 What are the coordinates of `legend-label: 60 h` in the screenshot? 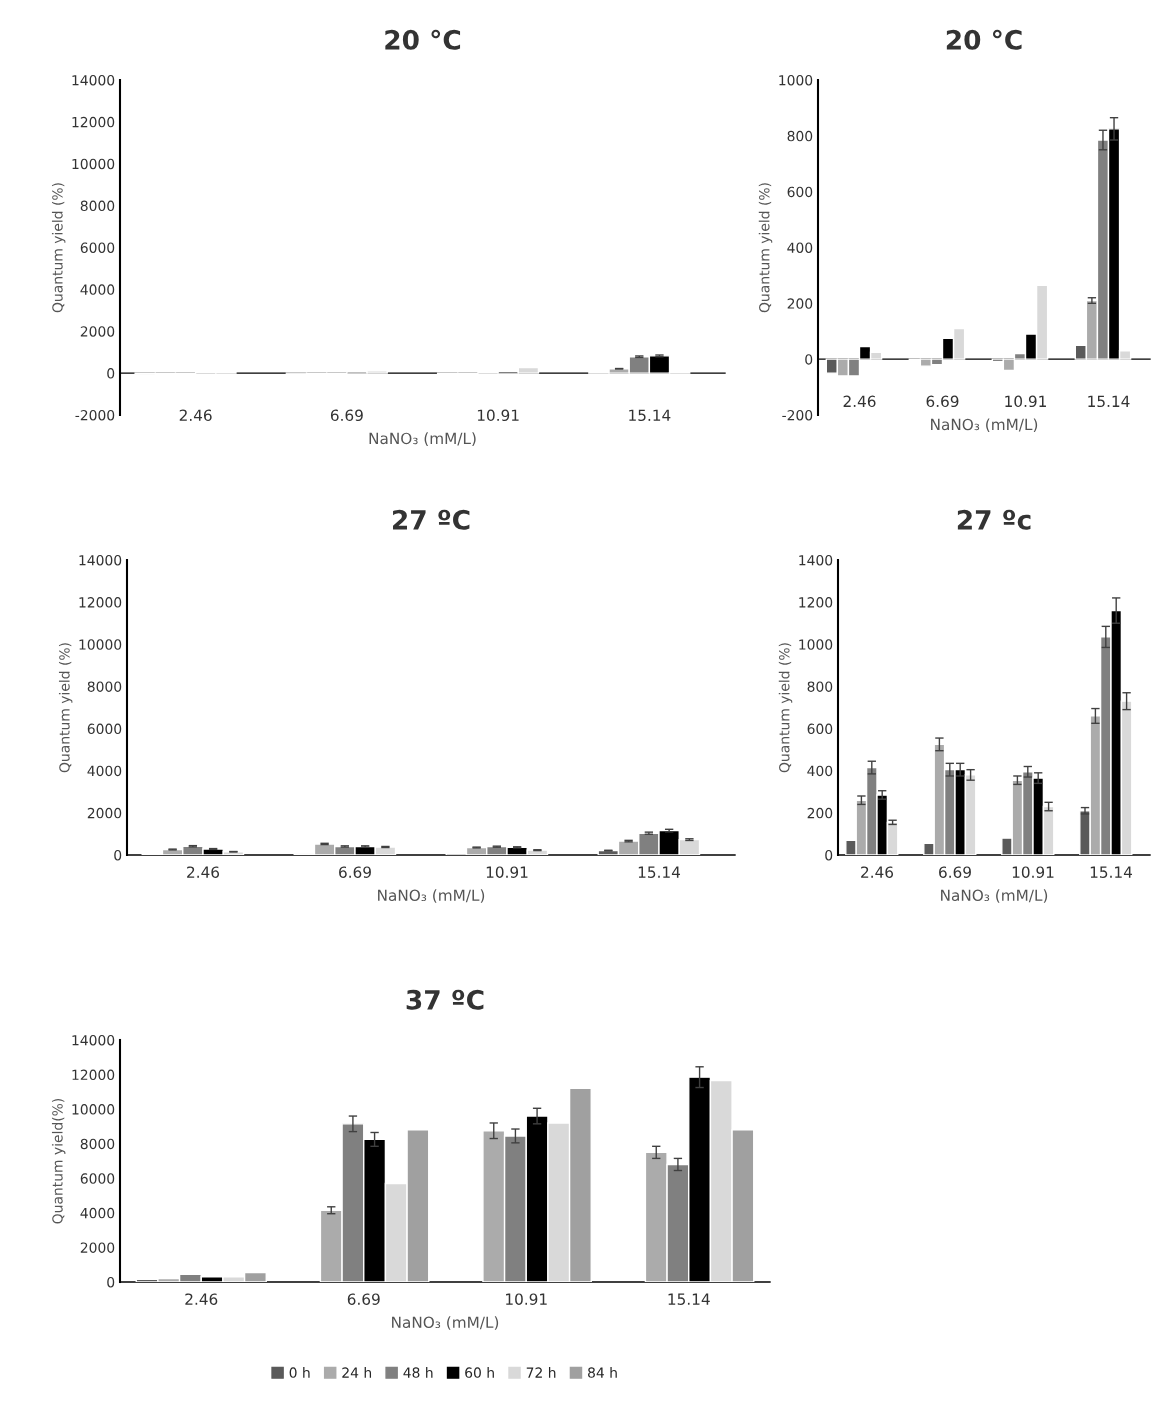 It's located at (479, 1372).